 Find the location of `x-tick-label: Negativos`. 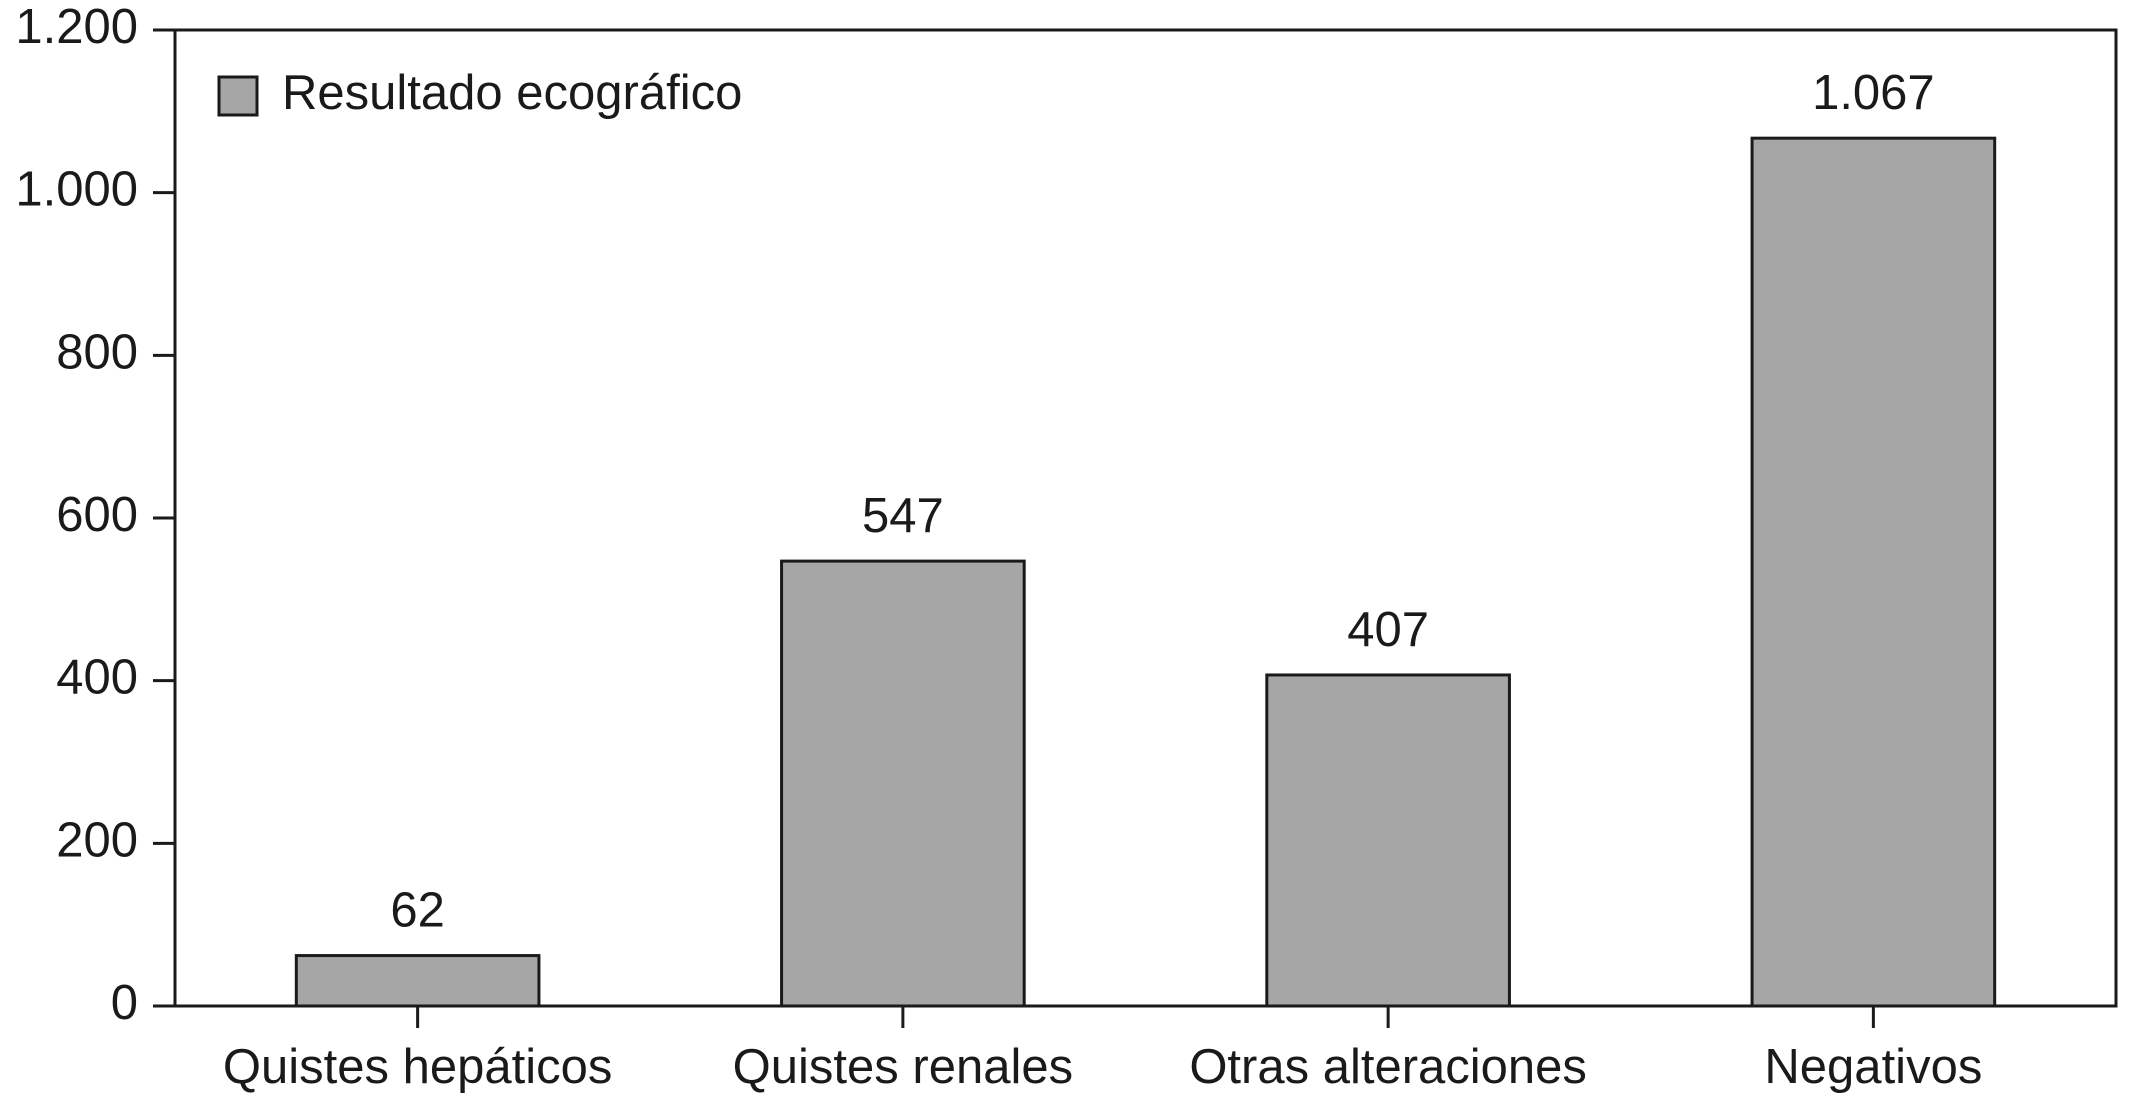

x-tick-label: Negativos is located at coordinates (1873, 1067).